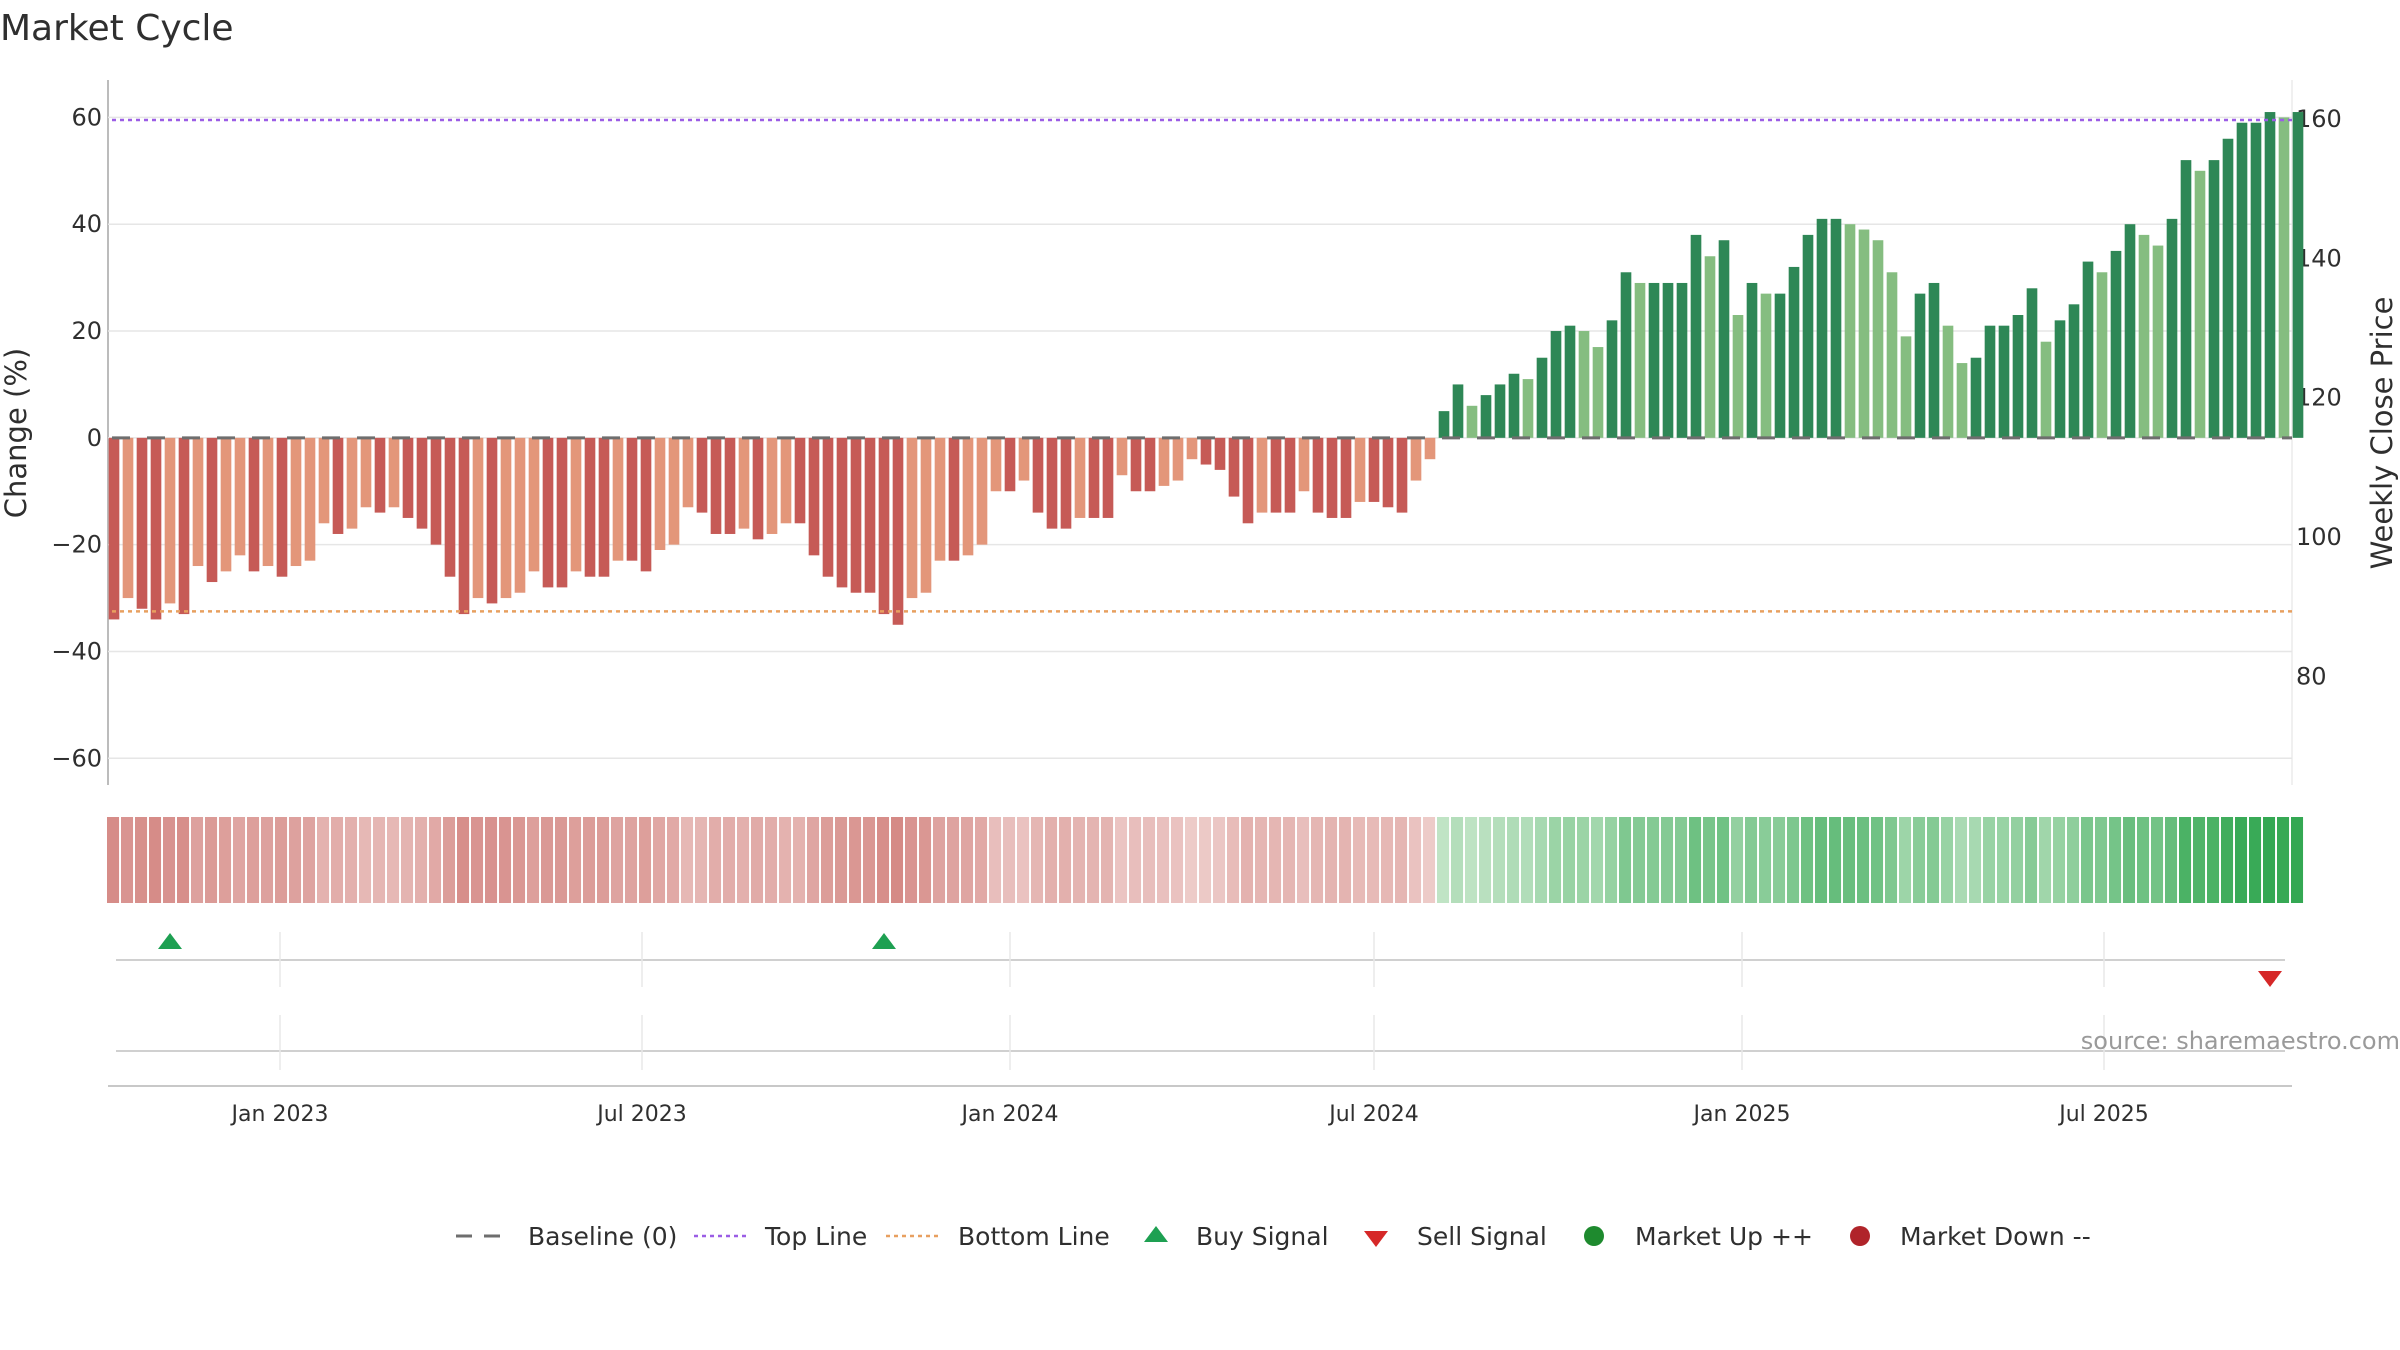  Describe the element at coordinates (1860, 1236) in the screenshot. I see `market-down-legend-icon` at that location.